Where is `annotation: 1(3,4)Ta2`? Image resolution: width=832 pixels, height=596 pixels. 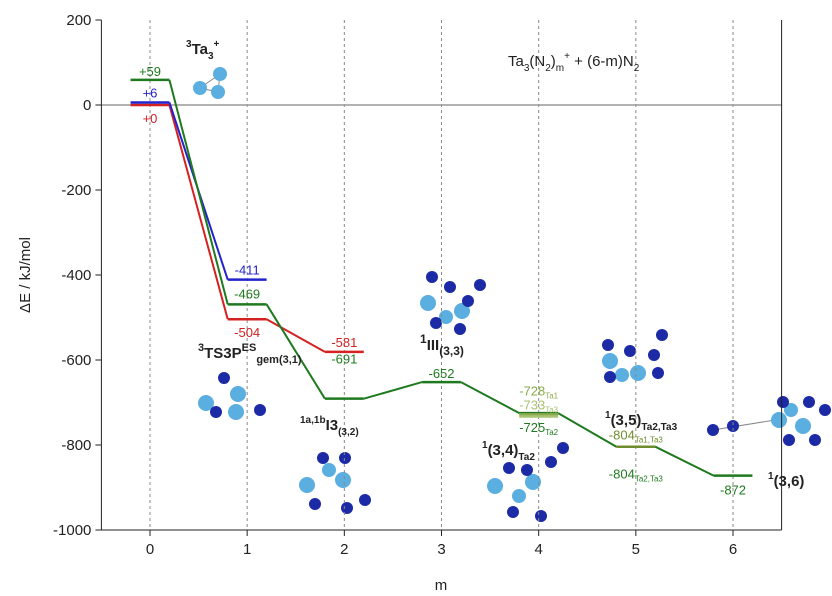 annotation: 1(3,4)Ta2 is located at coordinates (508, 451).